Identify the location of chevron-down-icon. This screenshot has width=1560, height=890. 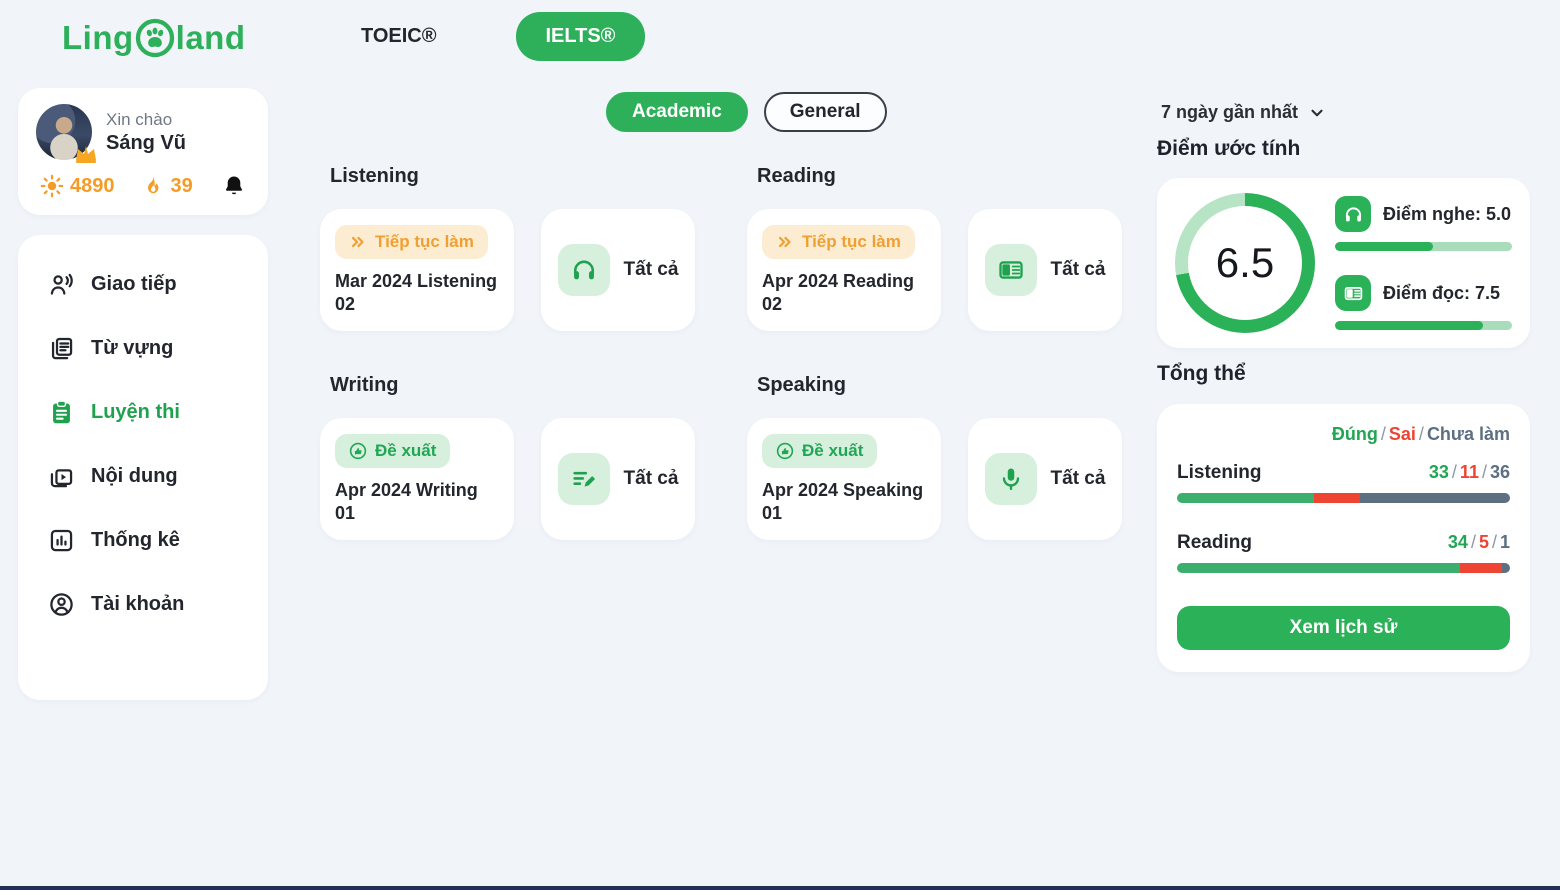
(1317, 112).